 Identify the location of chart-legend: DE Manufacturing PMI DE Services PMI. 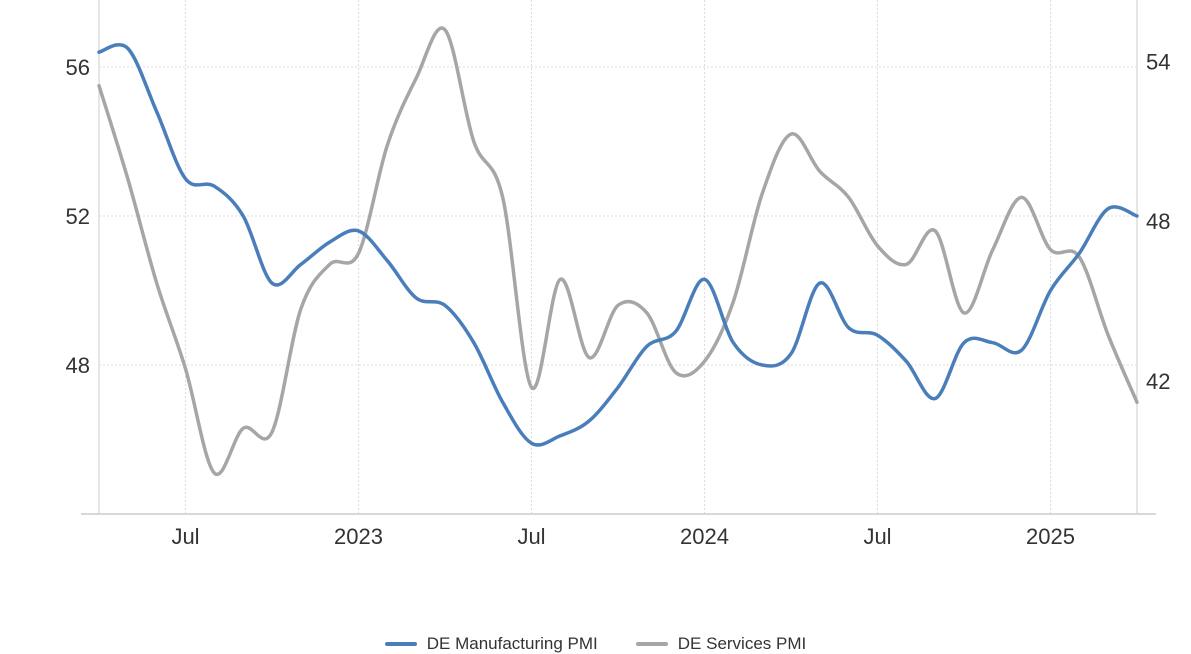
(595, 644).